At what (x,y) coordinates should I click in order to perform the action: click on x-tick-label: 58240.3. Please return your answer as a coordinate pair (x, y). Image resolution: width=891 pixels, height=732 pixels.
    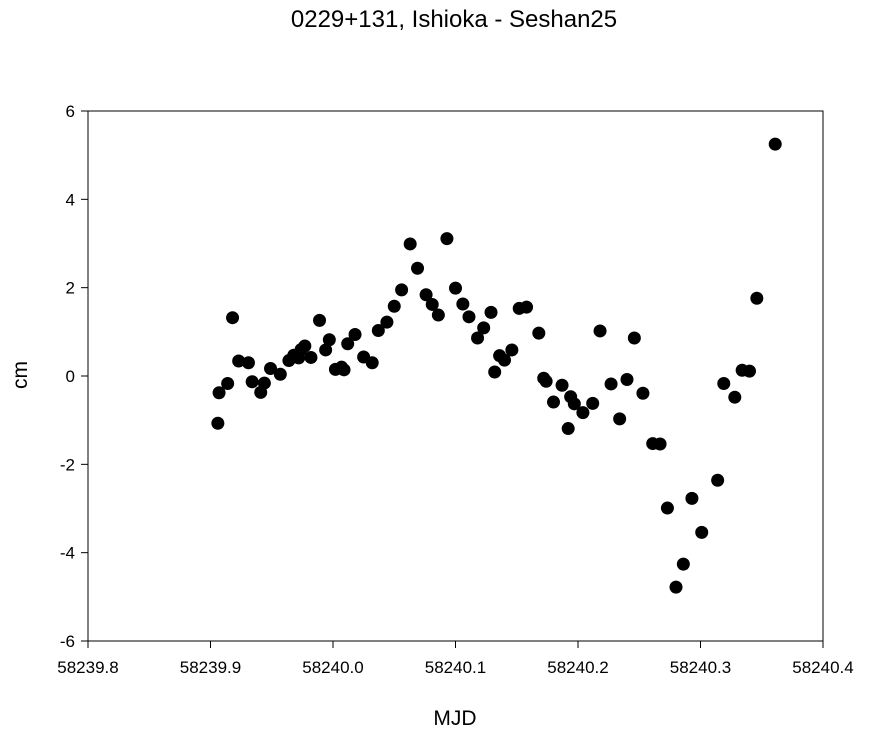
    Looking at the image, I should click on (700, 667).